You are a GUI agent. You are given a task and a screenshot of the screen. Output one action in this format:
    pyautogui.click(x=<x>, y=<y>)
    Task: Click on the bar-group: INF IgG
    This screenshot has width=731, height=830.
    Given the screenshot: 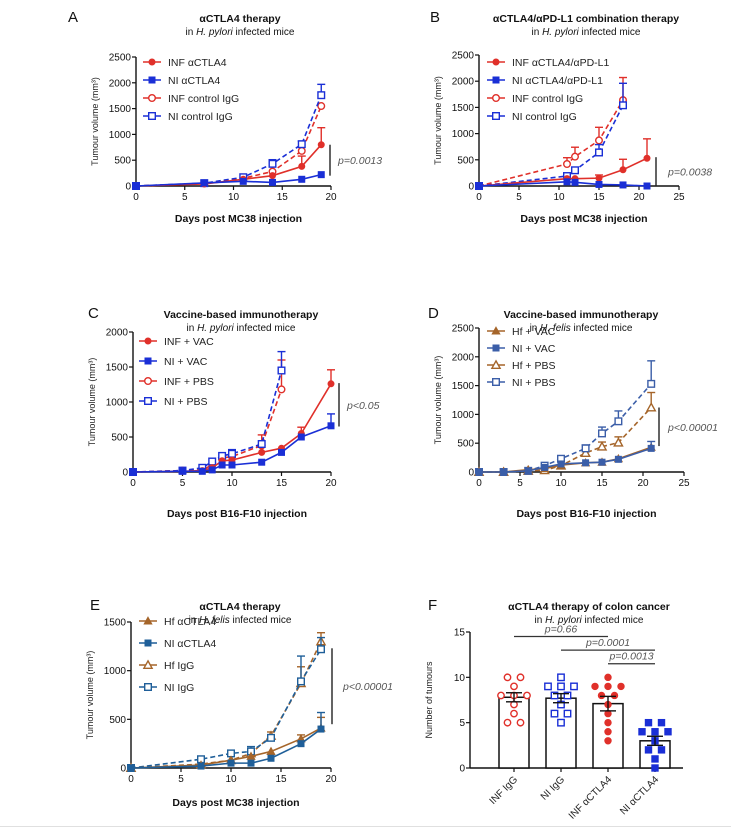 What is the action you would take?
    pyautogui.click(x=509, y=740)
    